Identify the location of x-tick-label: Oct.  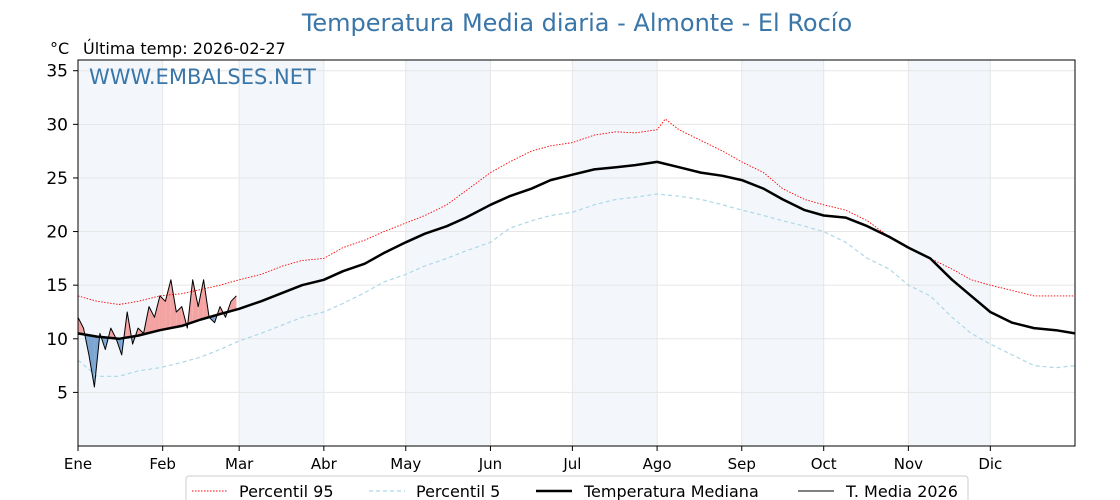
(824, 464).